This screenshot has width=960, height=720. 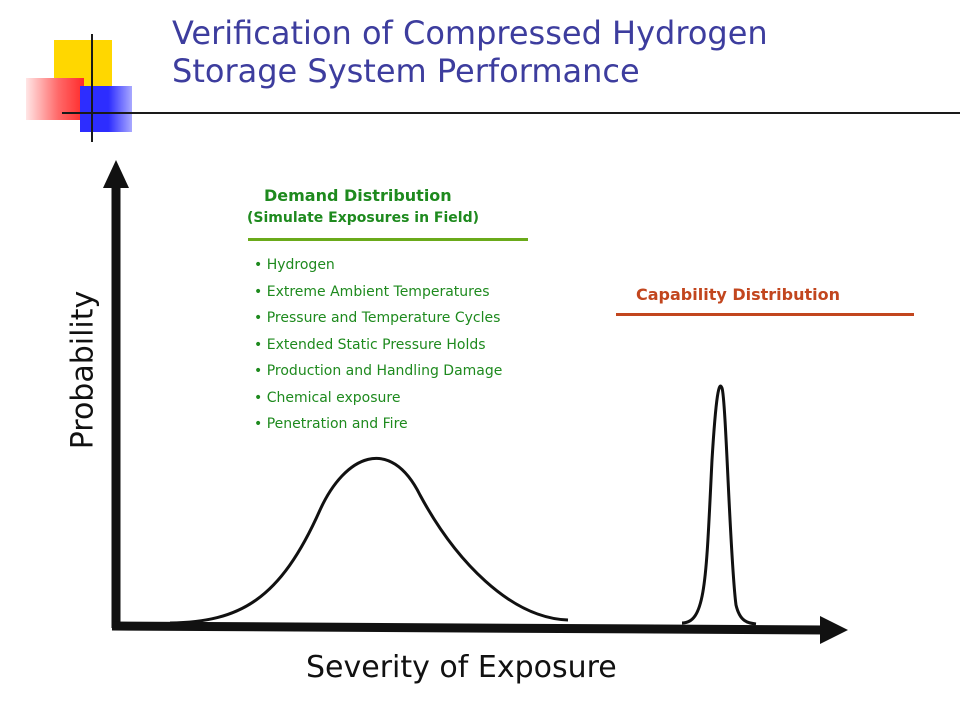 I want to click on demand-factor-item: • Pressure and Temperature Cycles, so click(x=377, y=318).